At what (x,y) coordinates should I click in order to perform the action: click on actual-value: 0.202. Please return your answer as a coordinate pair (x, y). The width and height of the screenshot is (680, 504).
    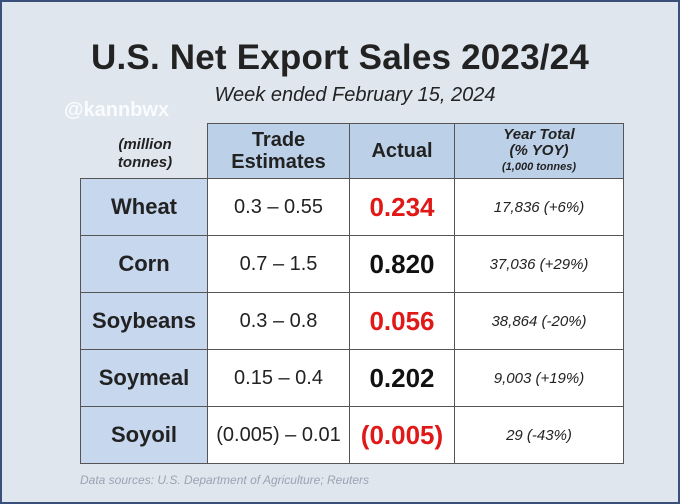
    Looking at the image, I should click on (402, 378).